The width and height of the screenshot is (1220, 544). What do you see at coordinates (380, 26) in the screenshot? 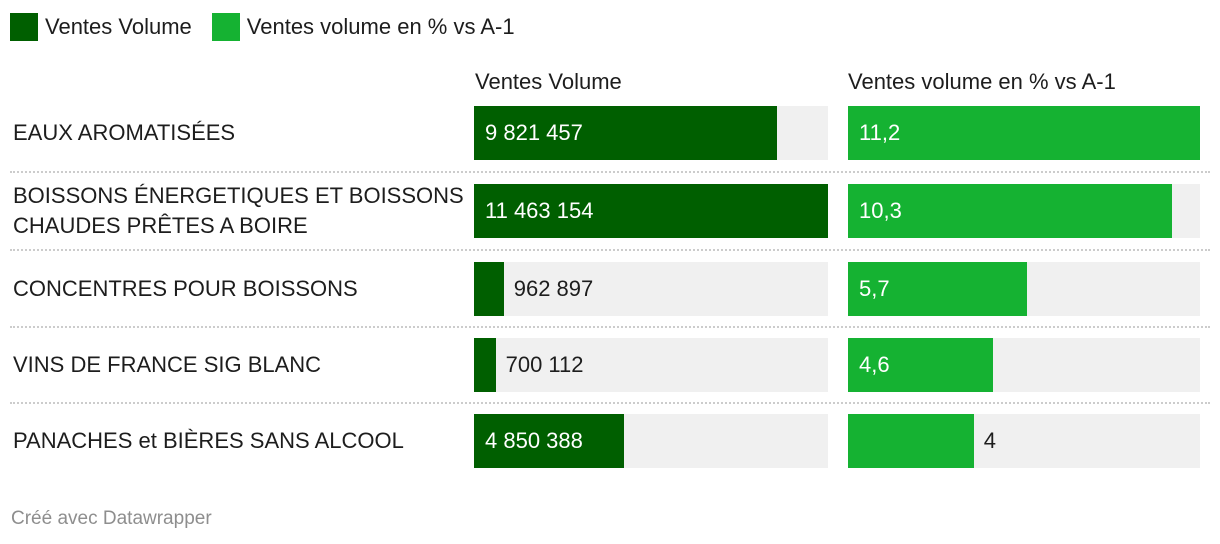
I see `legend-label-ventes-volume-pct: Ventes volume en % vs A-1` at bounding box center [380, 26].